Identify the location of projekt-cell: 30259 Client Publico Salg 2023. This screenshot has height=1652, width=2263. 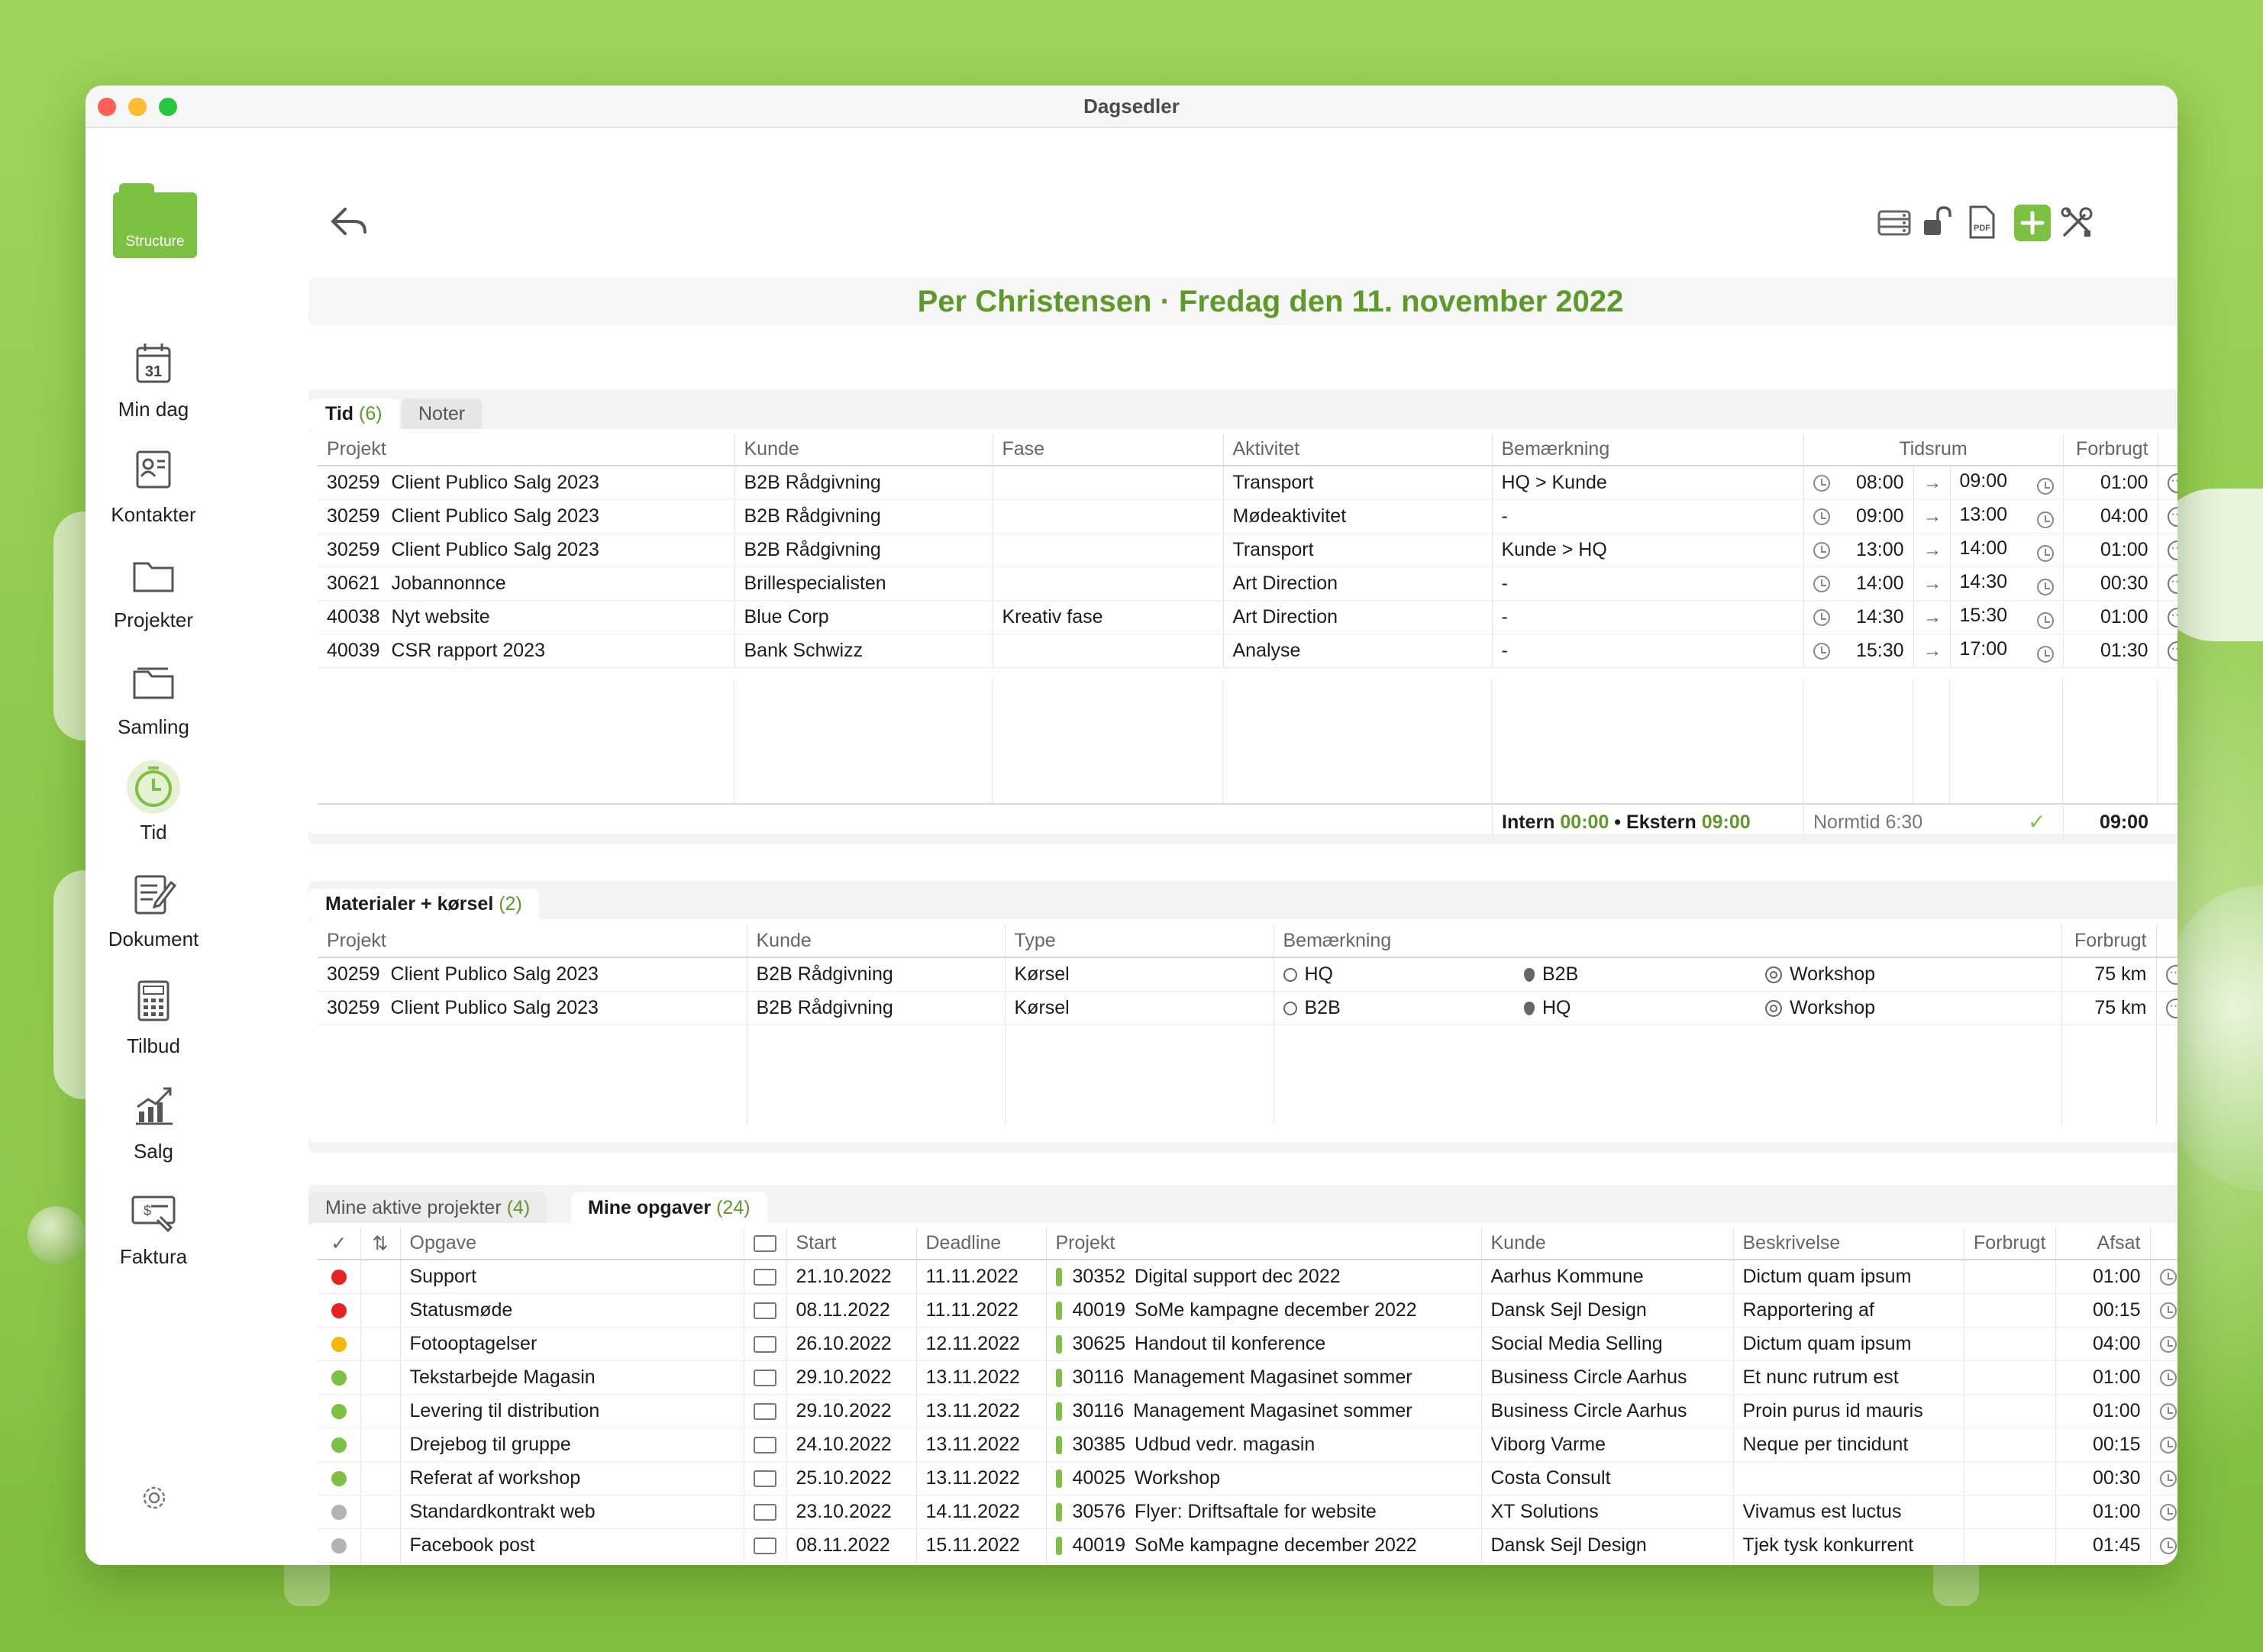
(532, 1008).